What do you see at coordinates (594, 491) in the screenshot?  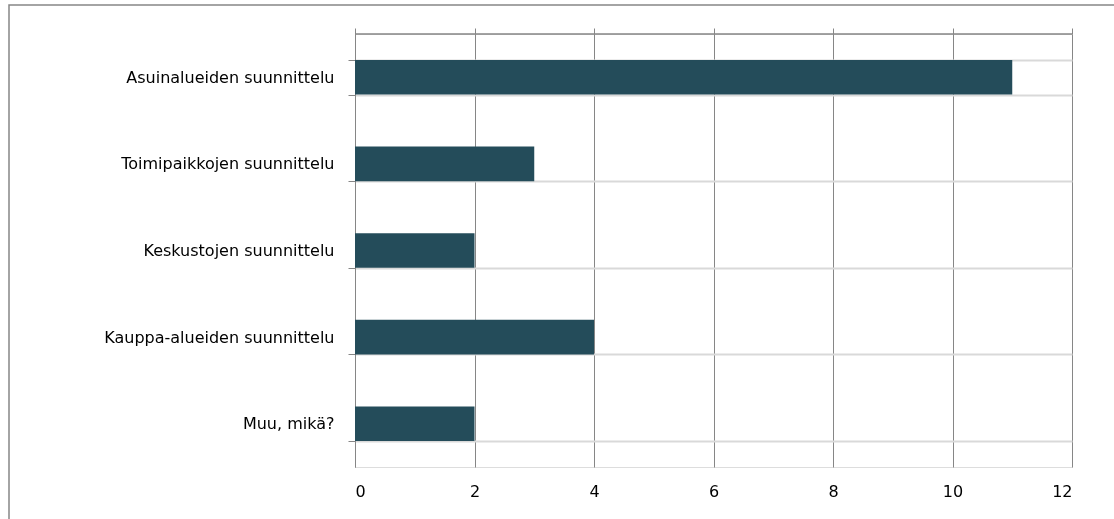 I see `x-tick-label: 4` at bounding box center [594, 491].